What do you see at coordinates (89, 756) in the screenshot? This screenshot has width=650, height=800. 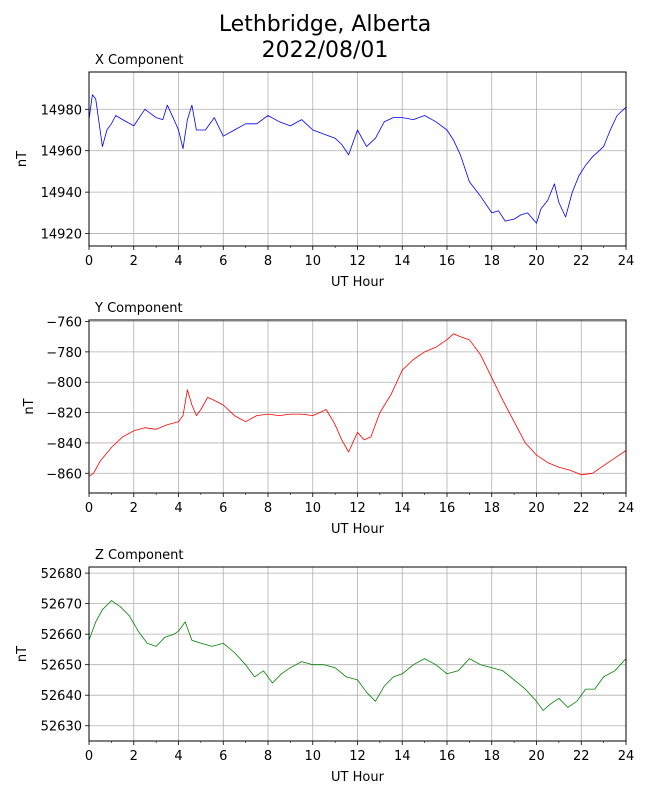 I see `z-component-x-tick-label: 0` at bounding box center [89, 756].